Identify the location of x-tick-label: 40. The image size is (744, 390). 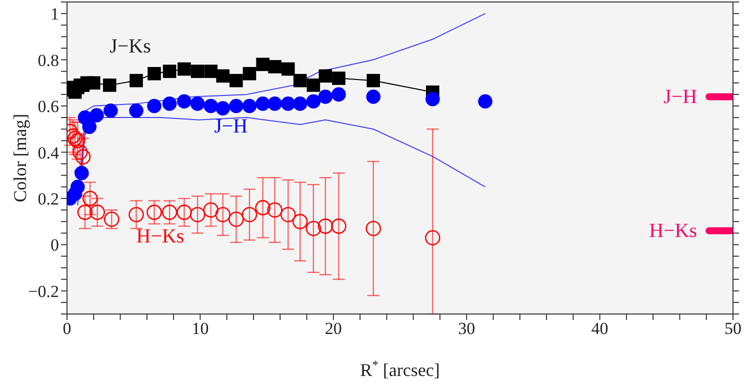
(599, 328).